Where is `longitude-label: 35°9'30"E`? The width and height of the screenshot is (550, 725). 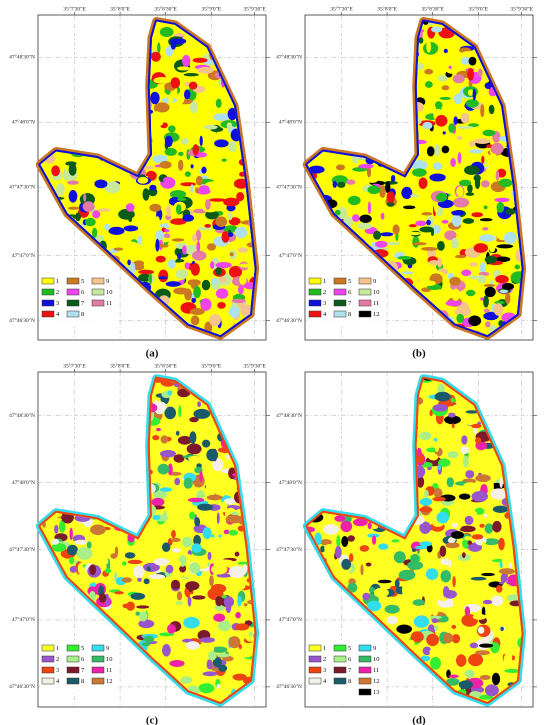 longitude-label: 35°9'30"E is located at coordinates (521, 8).